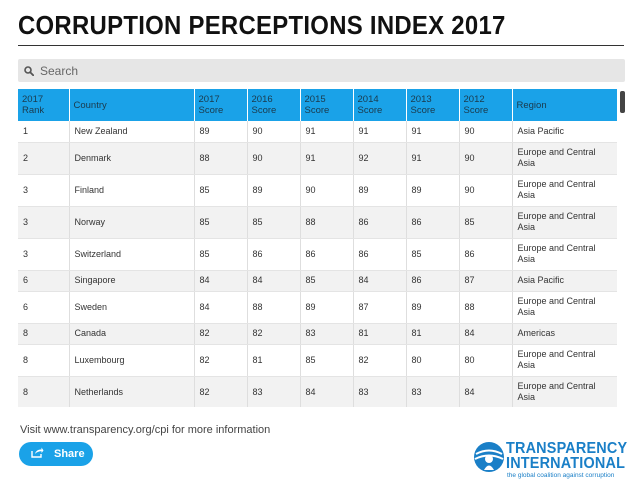 The height and width of the screenshot is (483, 640). I want to click on column-header: Country, so click(132, 105).